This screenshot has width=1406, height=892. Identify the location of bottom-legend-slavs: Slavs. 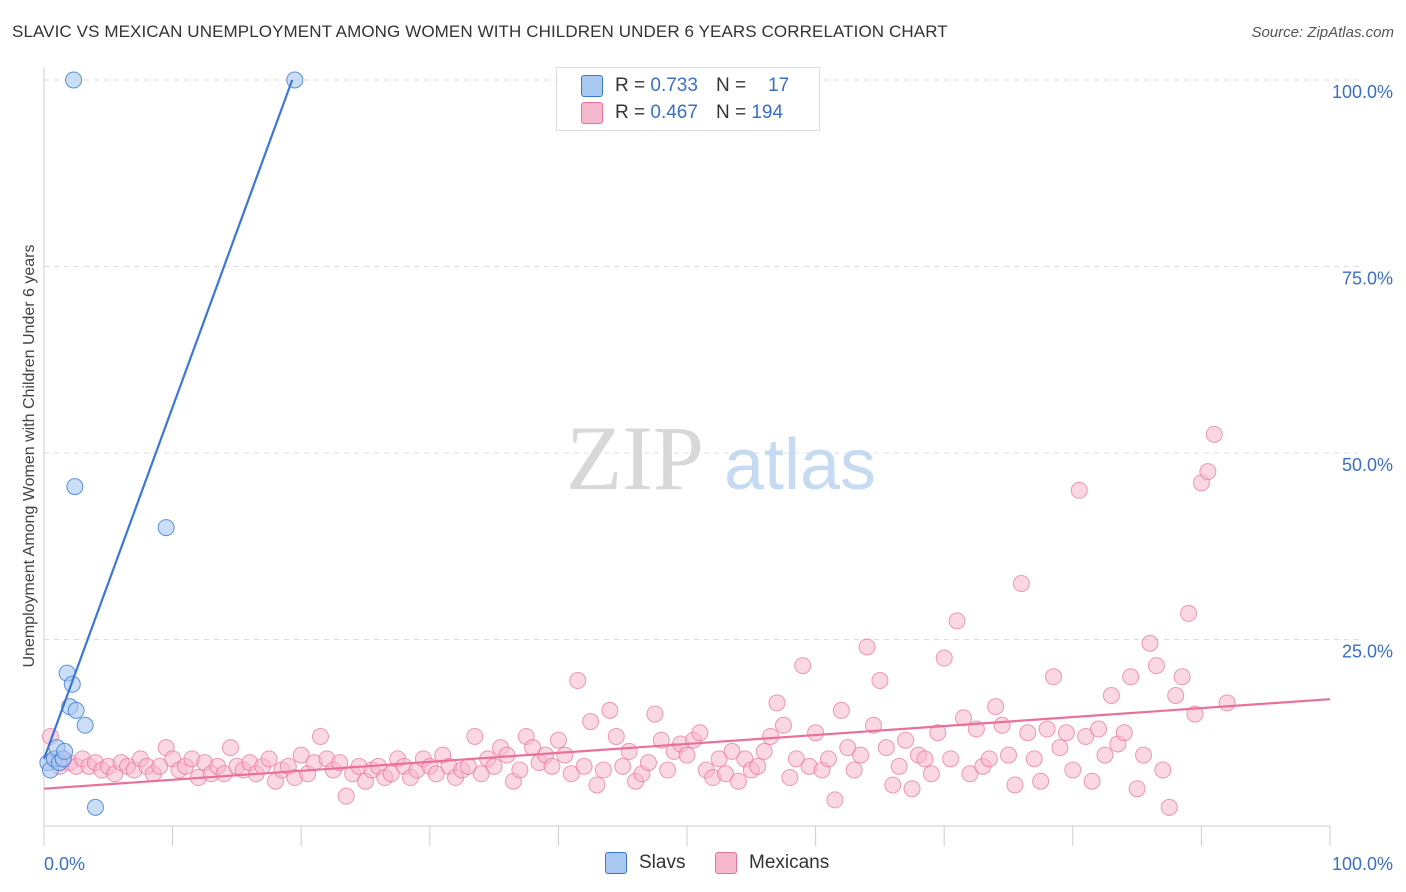
(645, 863).